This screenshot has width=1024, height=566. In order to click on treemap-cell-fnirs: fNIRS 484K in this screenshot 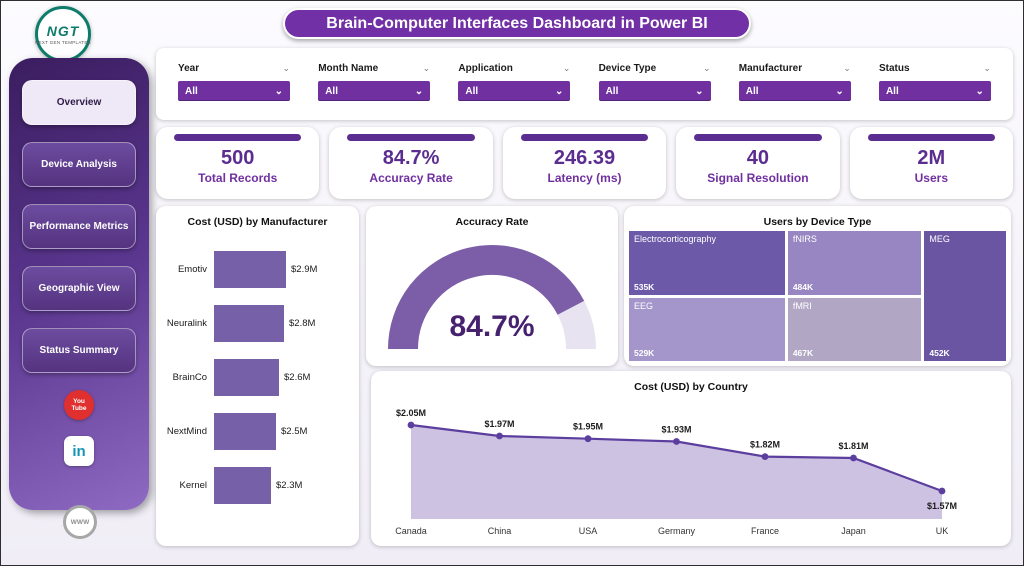, I will do `click(854, 263)`.